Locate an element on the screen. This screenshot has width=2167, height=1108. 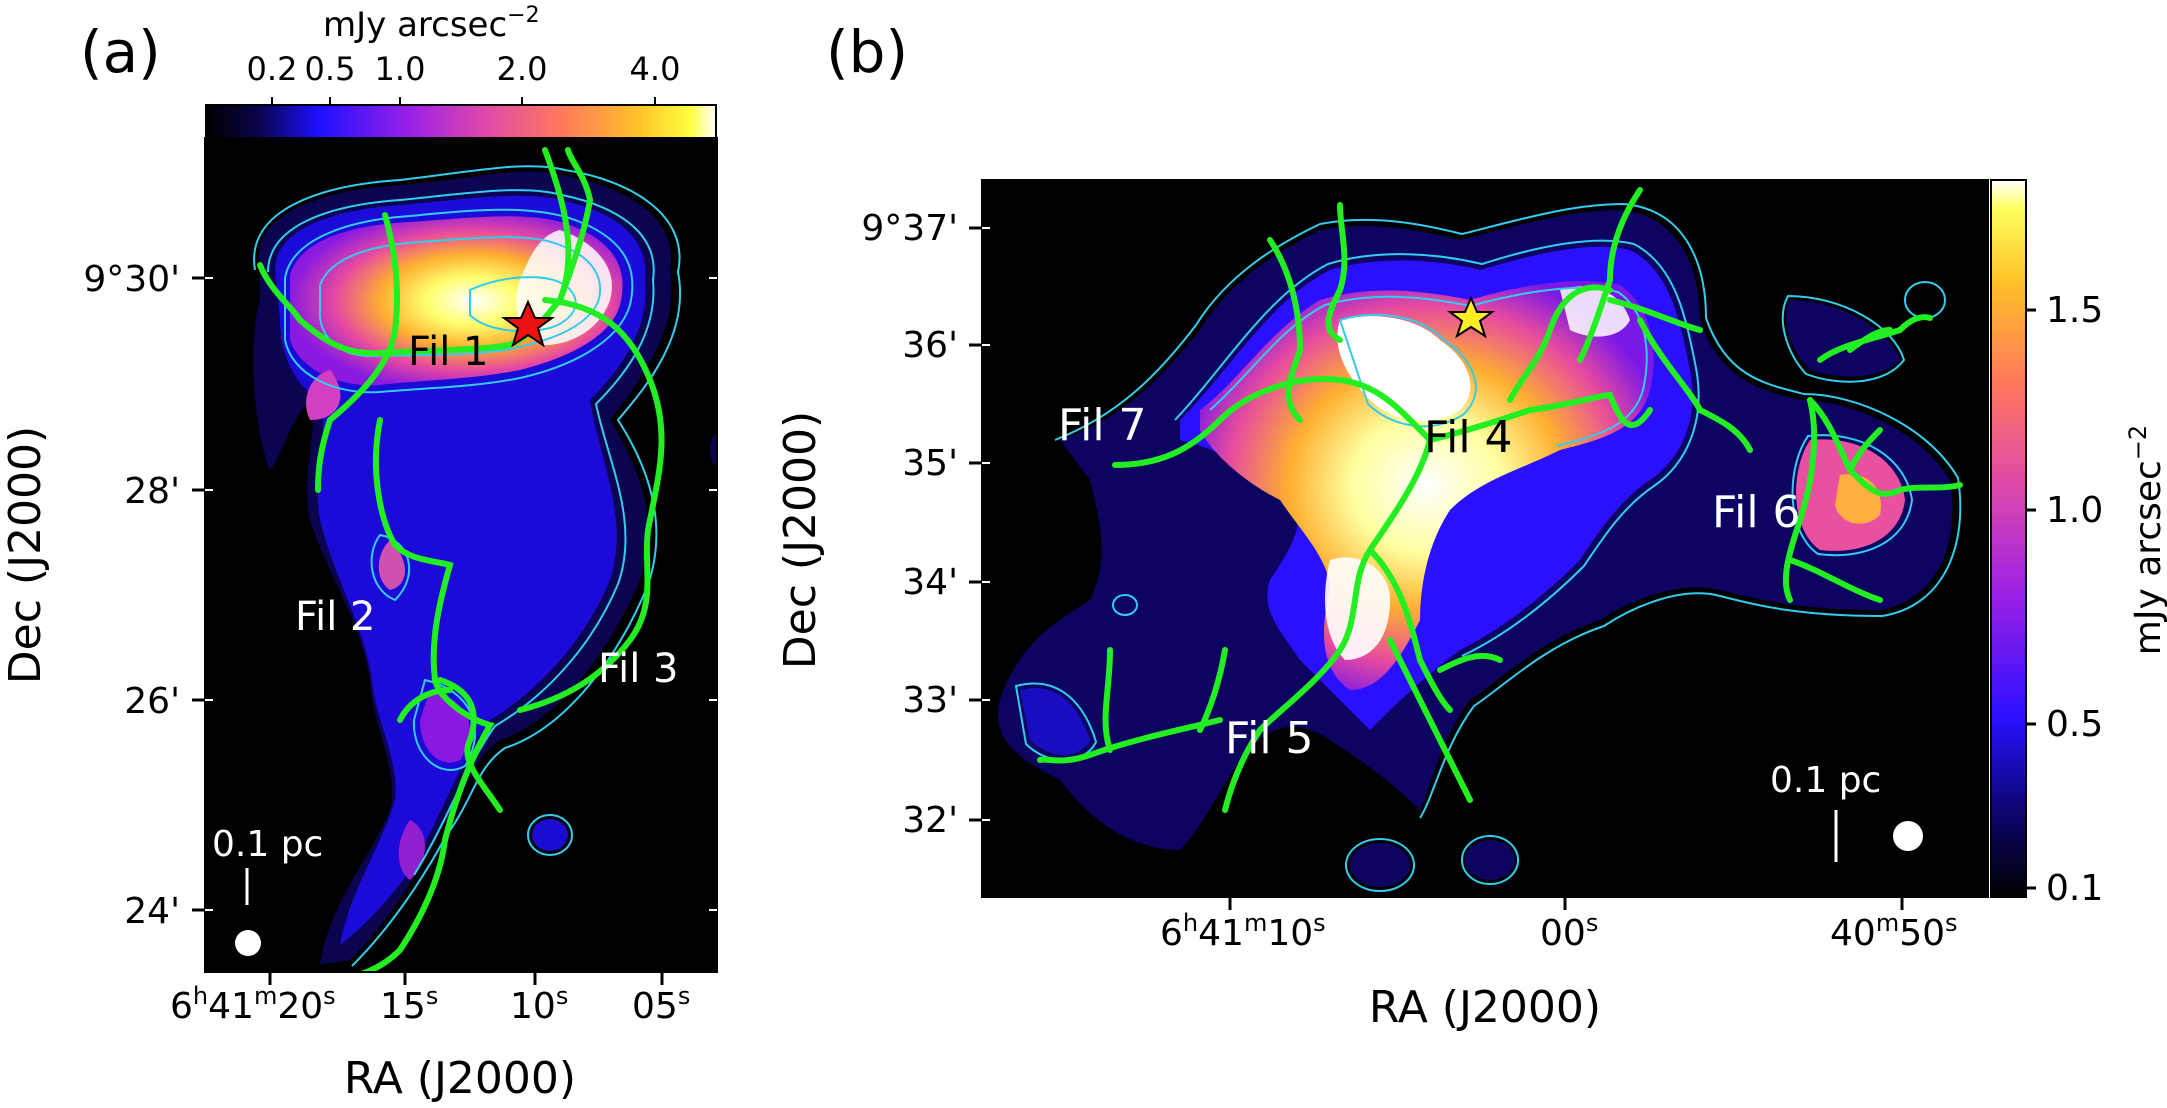
panel-a-ticks is located at coordinates (428, 630).